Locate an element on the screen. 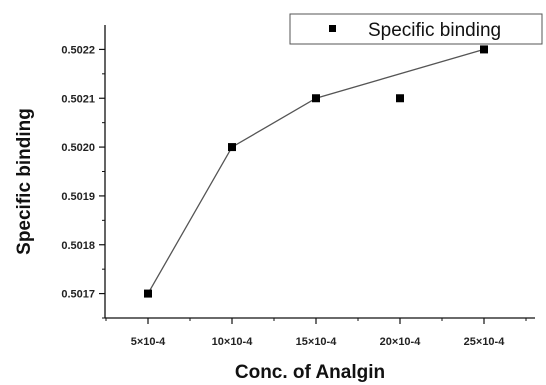 This screenshot has width=546, height=385. x-tick-label: 20×10-4 is located at coordinates (401, 342).